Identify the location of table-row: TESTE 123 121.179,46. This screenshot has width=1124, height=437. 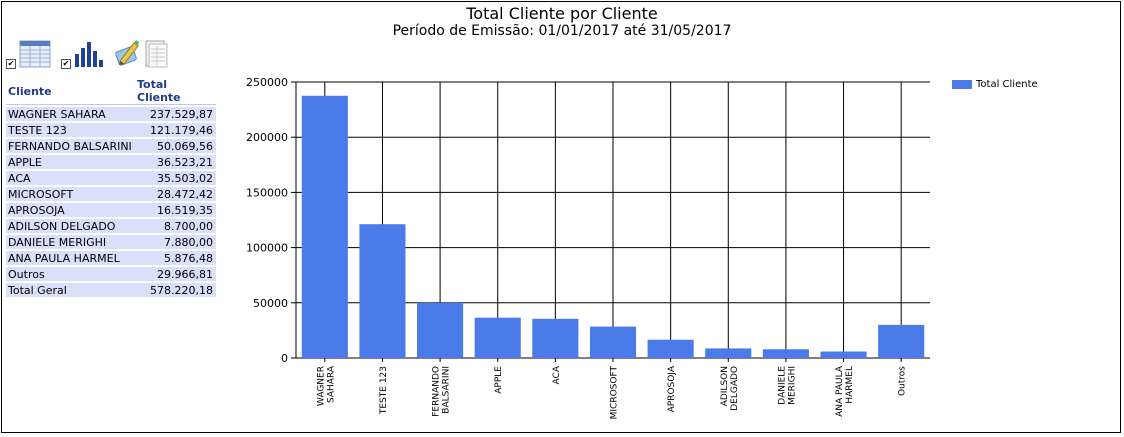
(111, 130).